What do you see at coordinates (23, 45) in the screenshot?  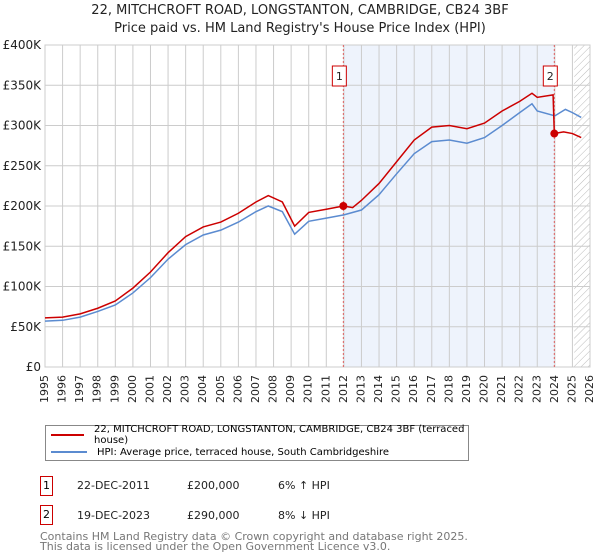 I see `y-tick-label: £400K` at bounding box center [23, 45].